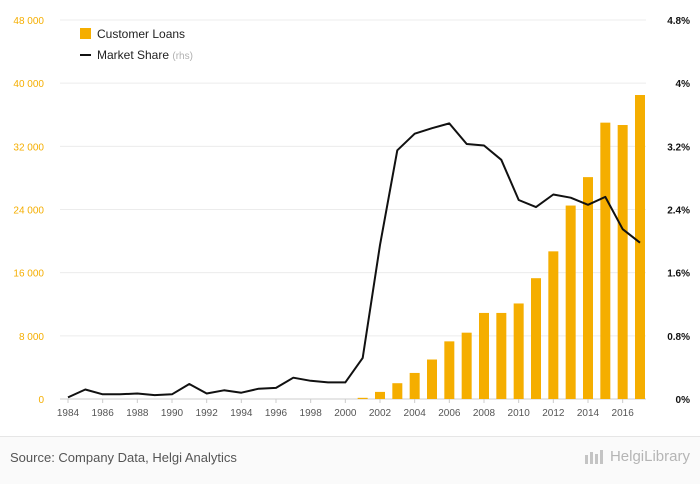 The width and height of the screenshot is (700, 484). Describe the element at coordinates (519, 413) in the screenshot. I see `x-tick-label: 2010` at that location.